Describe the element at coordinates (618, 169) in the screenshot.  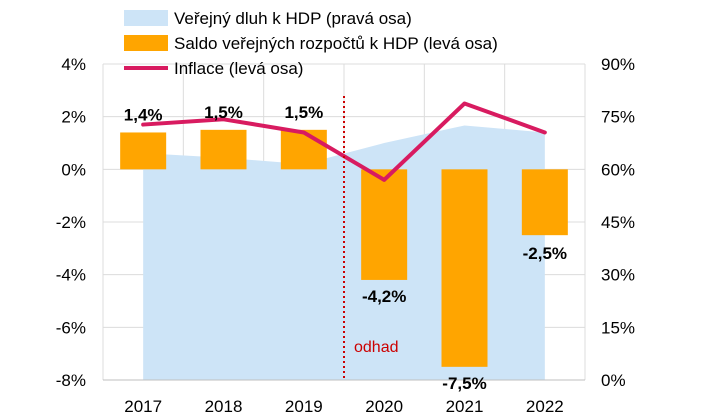
I see `y-right-tick-label: 60%` at that location.